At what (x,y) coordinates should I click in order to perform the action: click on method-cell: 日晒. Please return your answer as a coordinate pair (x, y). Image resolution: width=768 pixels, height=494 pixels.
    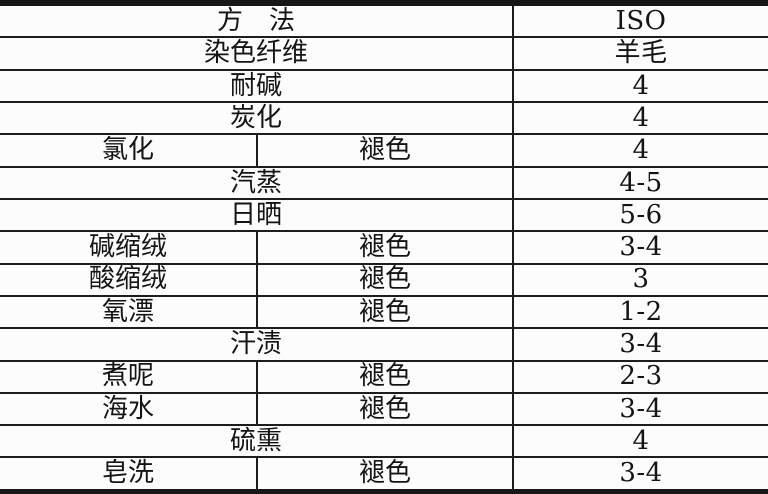
    Looking at the image, I should click on (257, 214).